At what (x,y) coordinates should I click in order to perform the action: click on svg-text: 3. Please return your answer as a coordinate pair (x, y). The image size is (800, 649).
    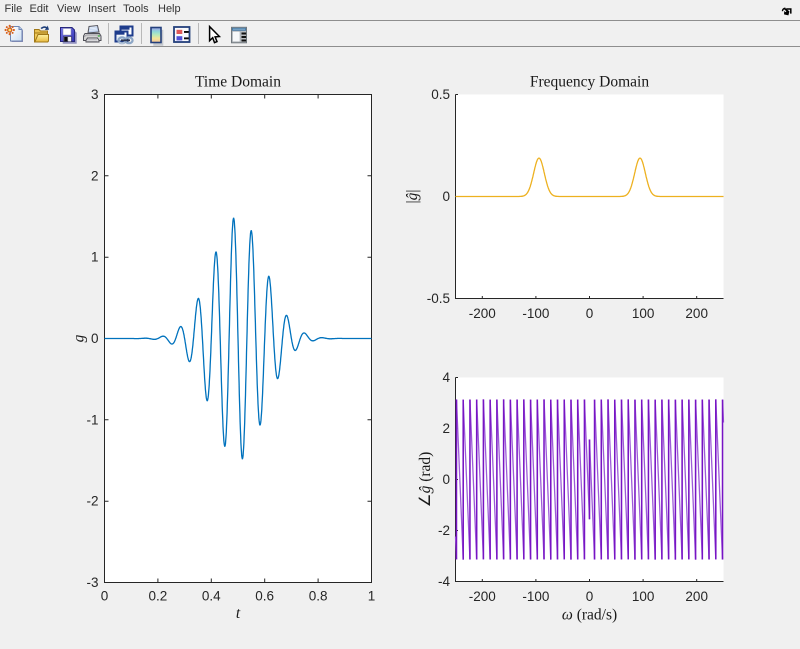
    Looking at the image, I should click on (95, 94).